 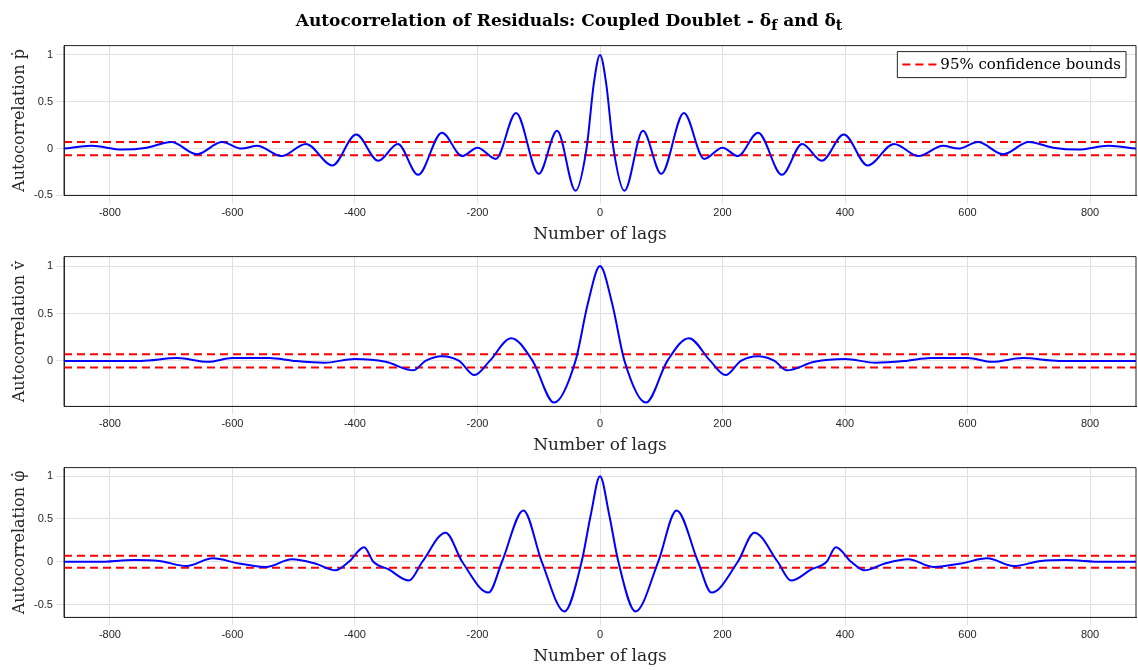 What do you see at coordinates (18, 543) in the screenshot?
I see `y-axis-title: Autocorrelation φ̇` at bounding box center [18, 543].